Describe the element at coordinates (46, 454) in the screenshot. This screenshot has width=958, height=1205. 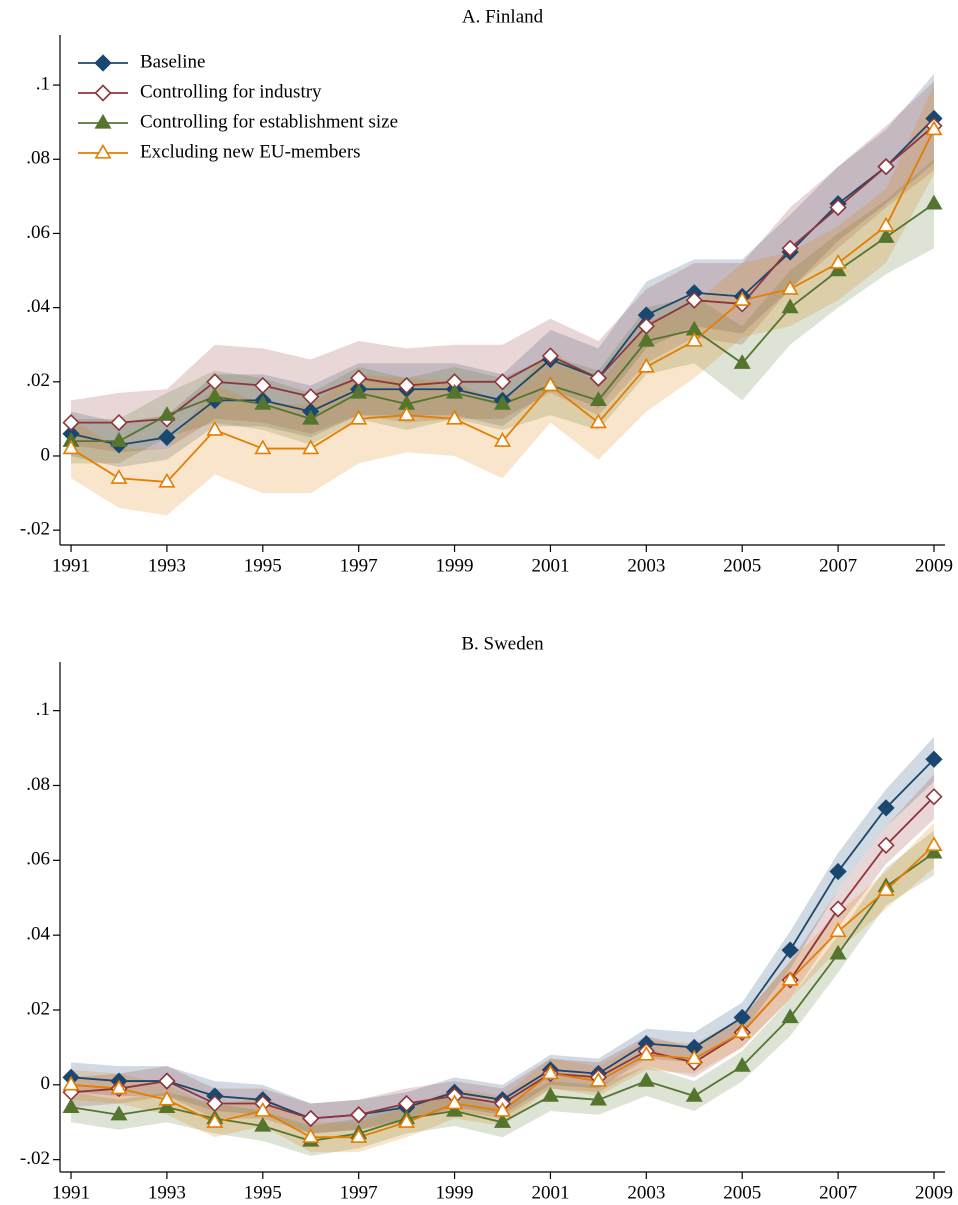
I see `y-tick-label: 0` at that location.